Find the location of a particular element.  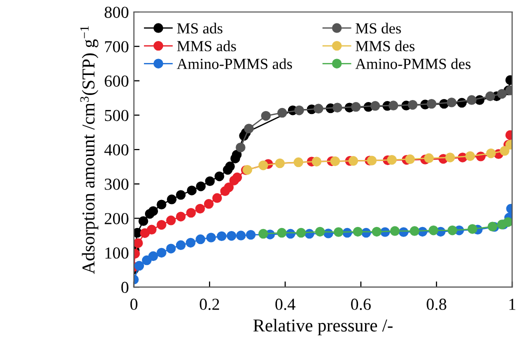

x-tick-label: 0.2 is located at coordinates (210, 304).